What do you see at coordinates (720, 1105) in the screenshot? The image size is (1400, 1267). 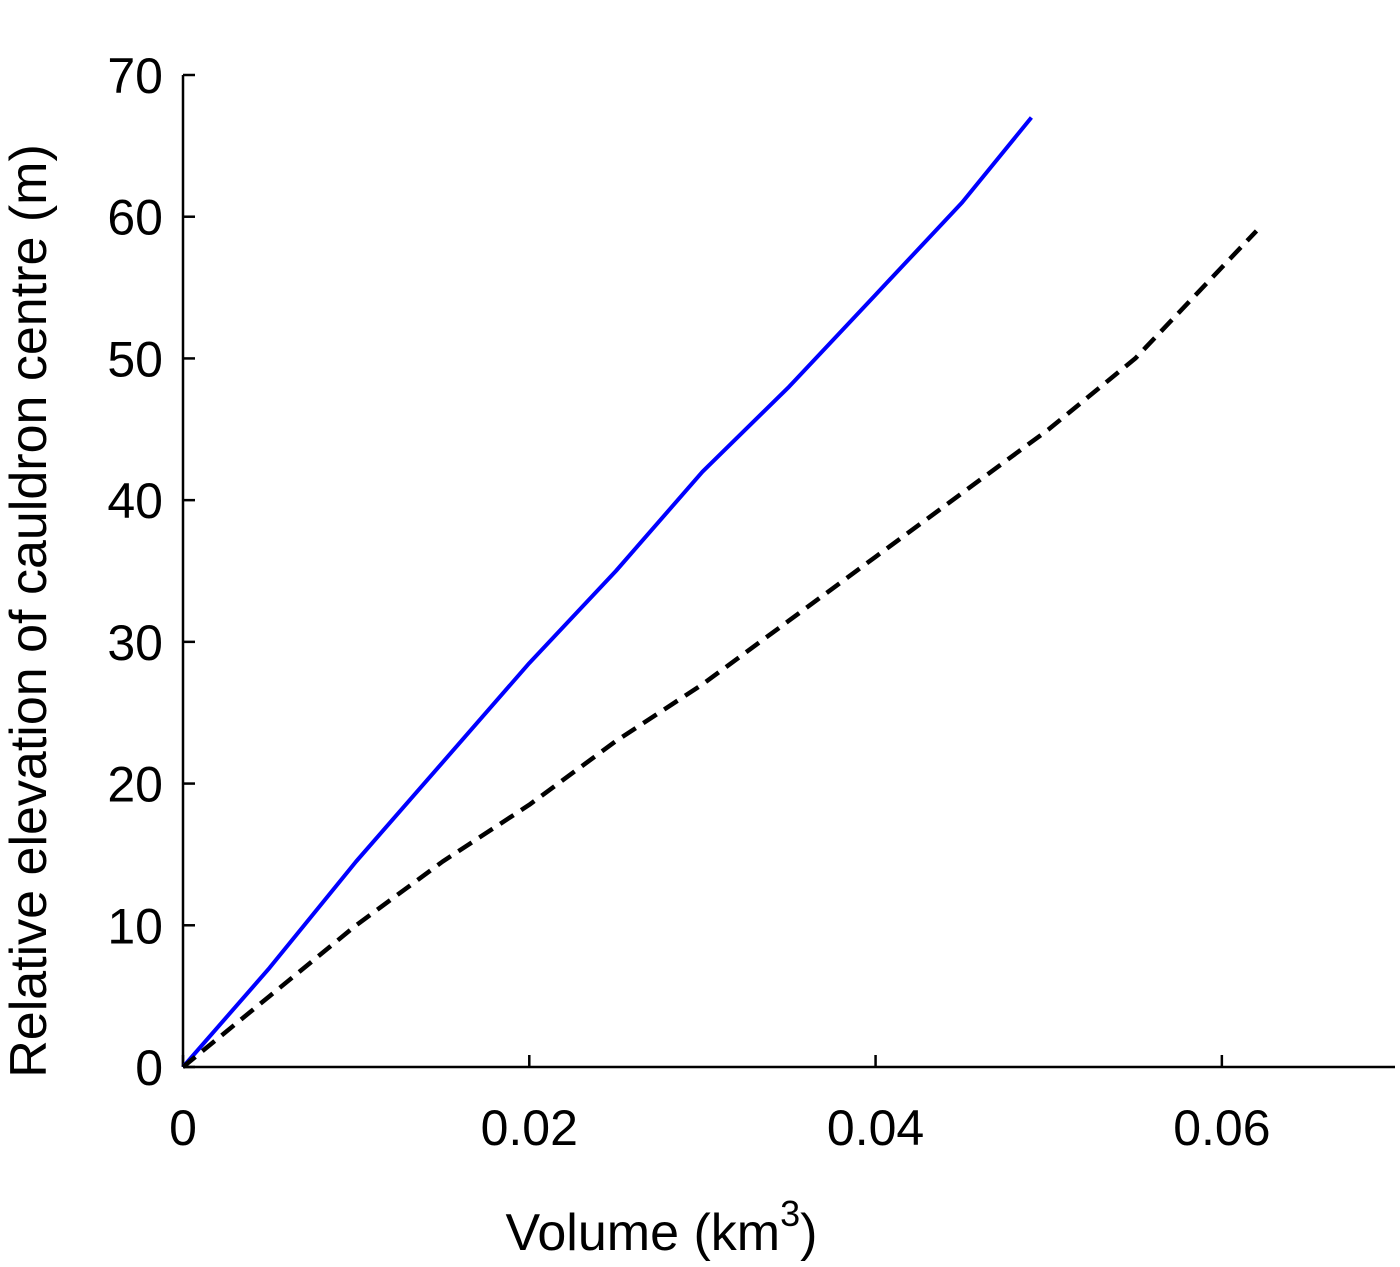 I see `x-ticks: 0 0.02 0.04 0.06` at bounding box center [720, 1105].